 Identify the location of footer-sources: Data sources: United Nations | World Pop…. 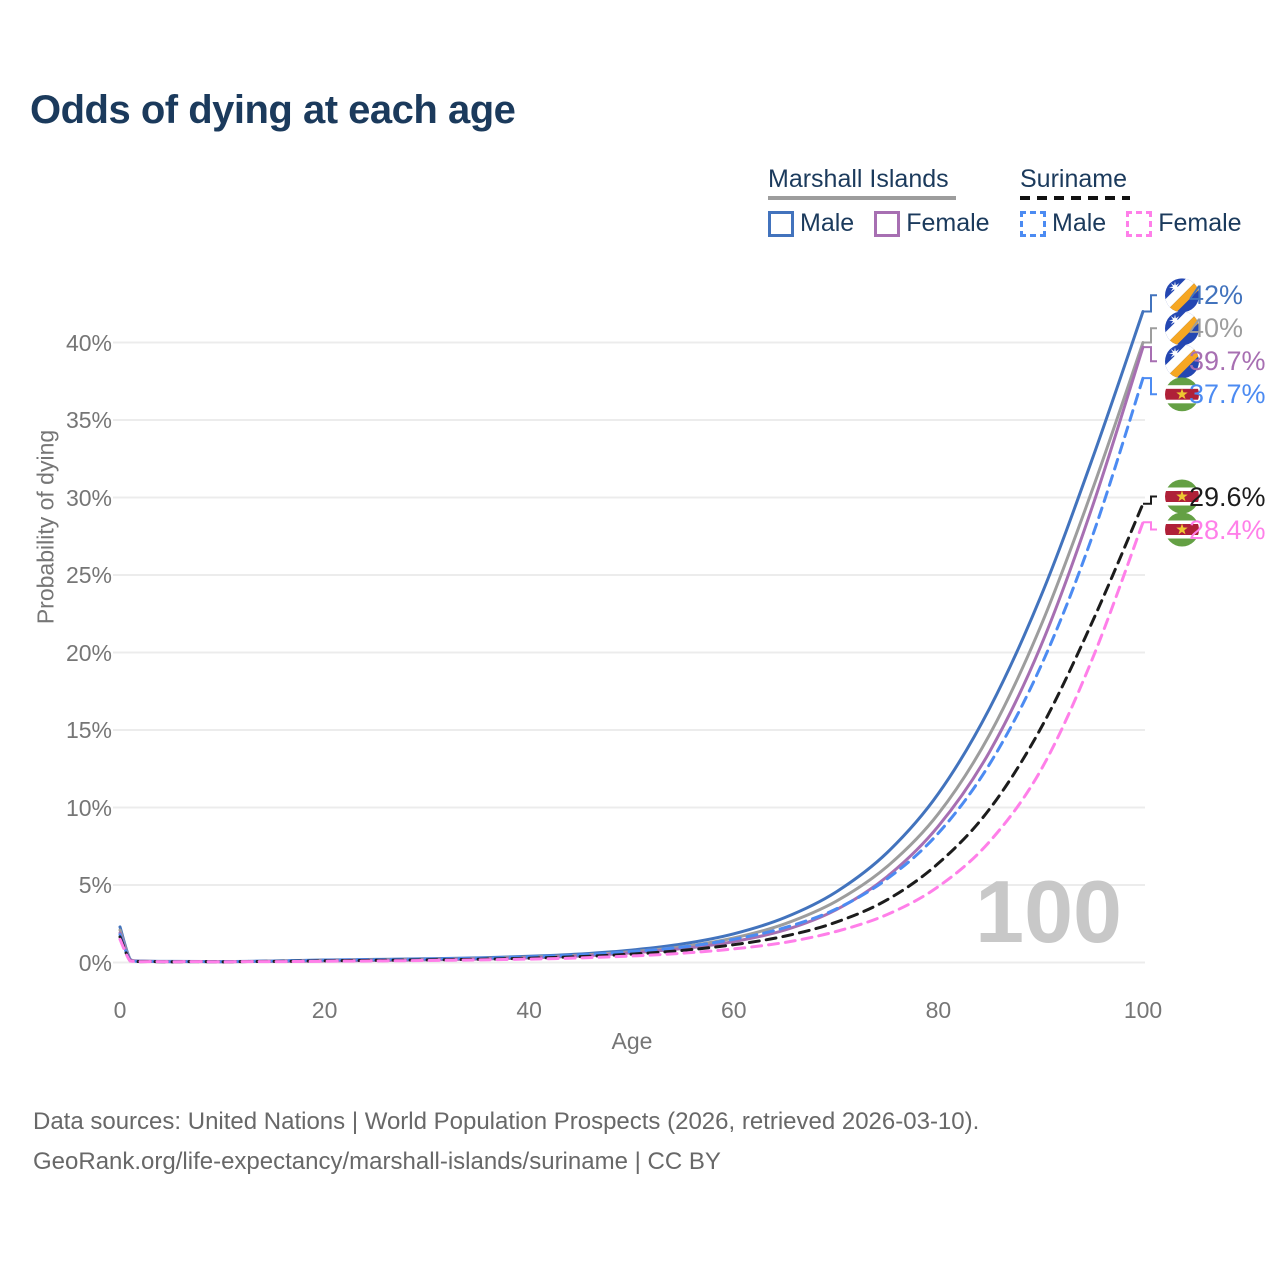
(506, 1121).